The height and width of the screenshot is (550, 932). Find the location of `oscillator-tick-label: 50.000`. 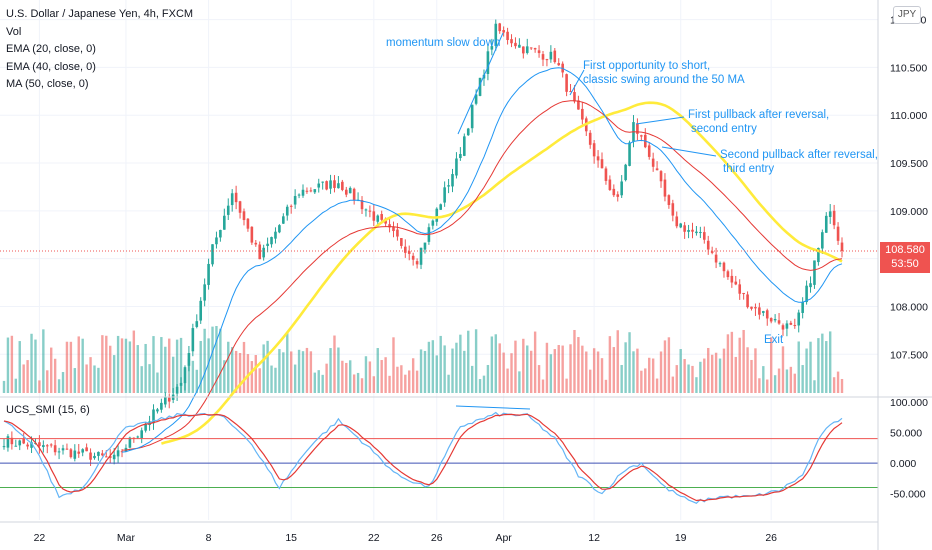

oscillator-tick-label: 50.000 is located at coordinates (906, 434).